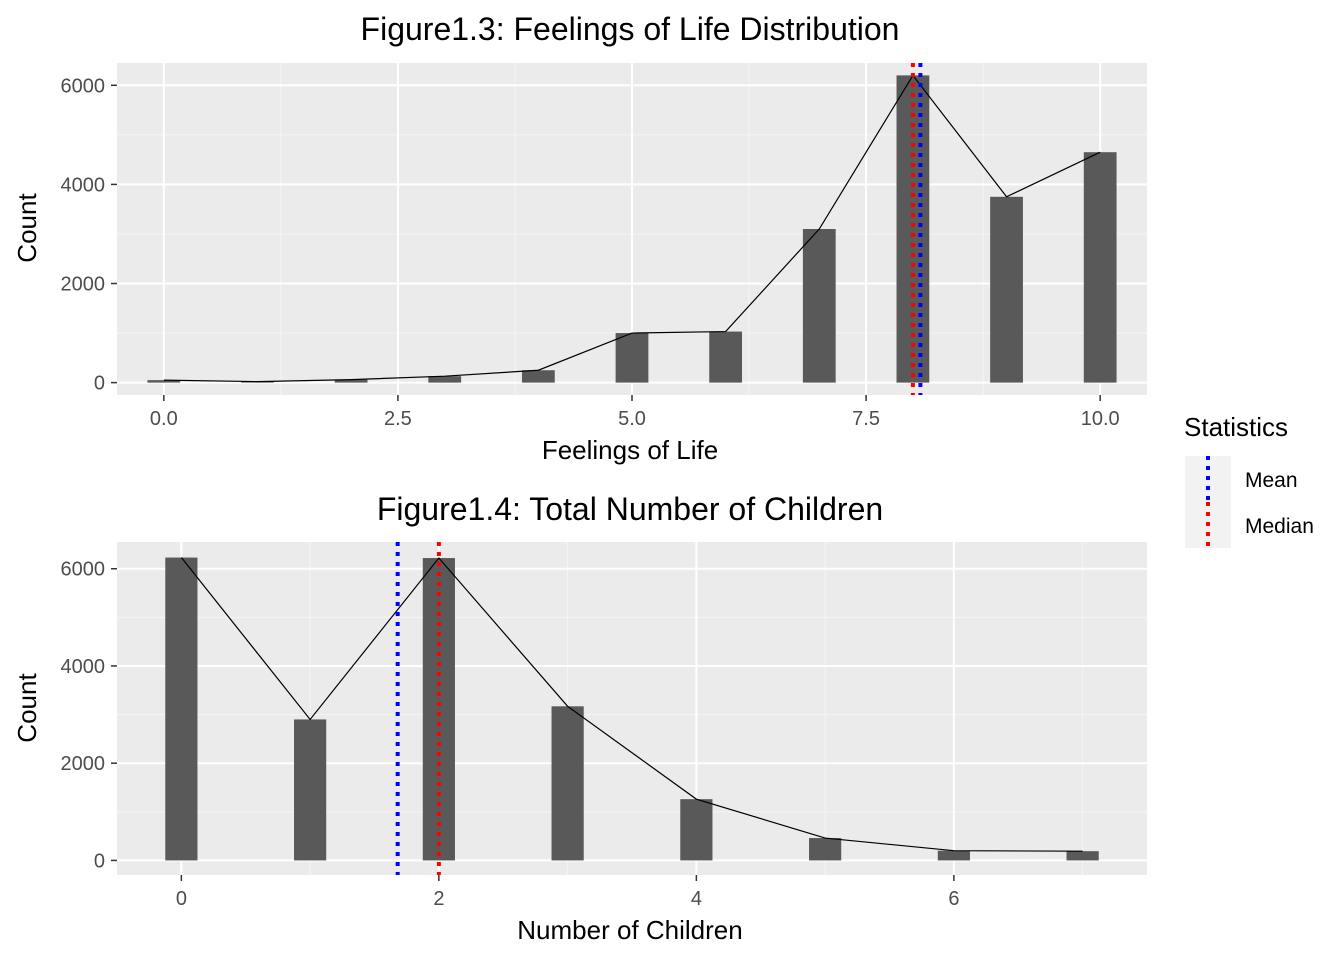  What do you see at coordinates (630, 509) in the screenshot?
I see `chart-title: Figure1.4: Total Number of Children` at bounding box center [630, 509].